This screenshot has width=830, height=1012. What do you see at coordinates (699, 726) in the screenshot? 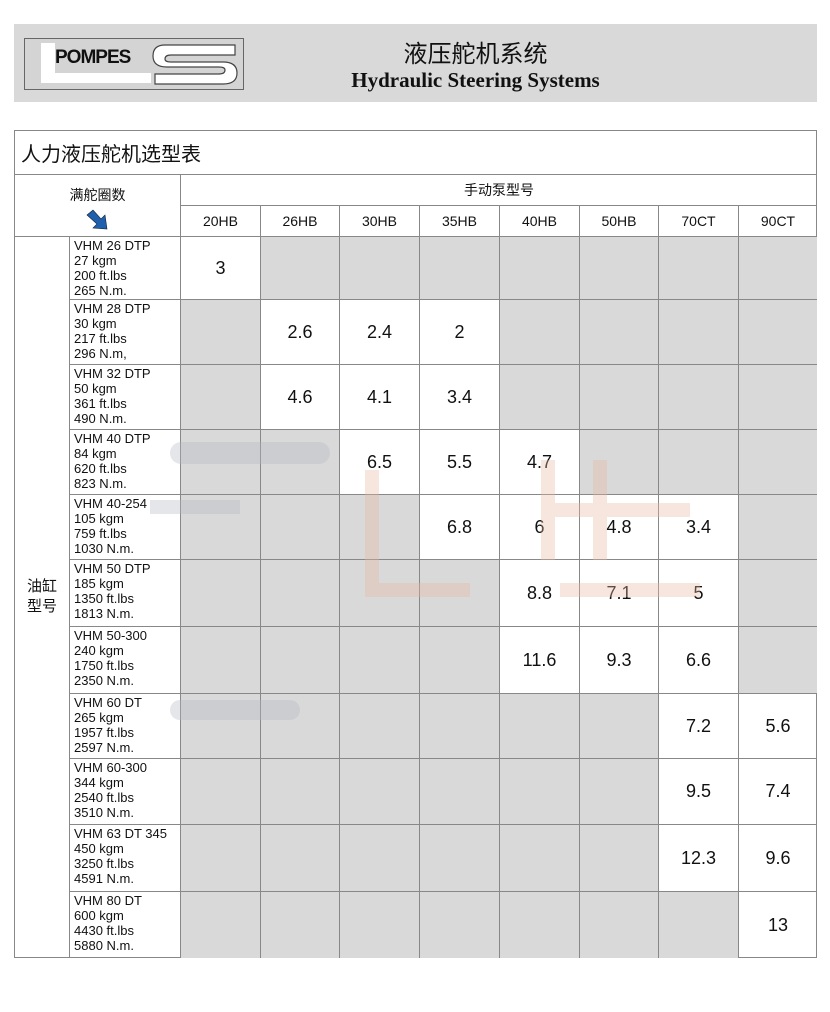
I see `turns-value-cell: 7.2` at bounding box center [699, 726].